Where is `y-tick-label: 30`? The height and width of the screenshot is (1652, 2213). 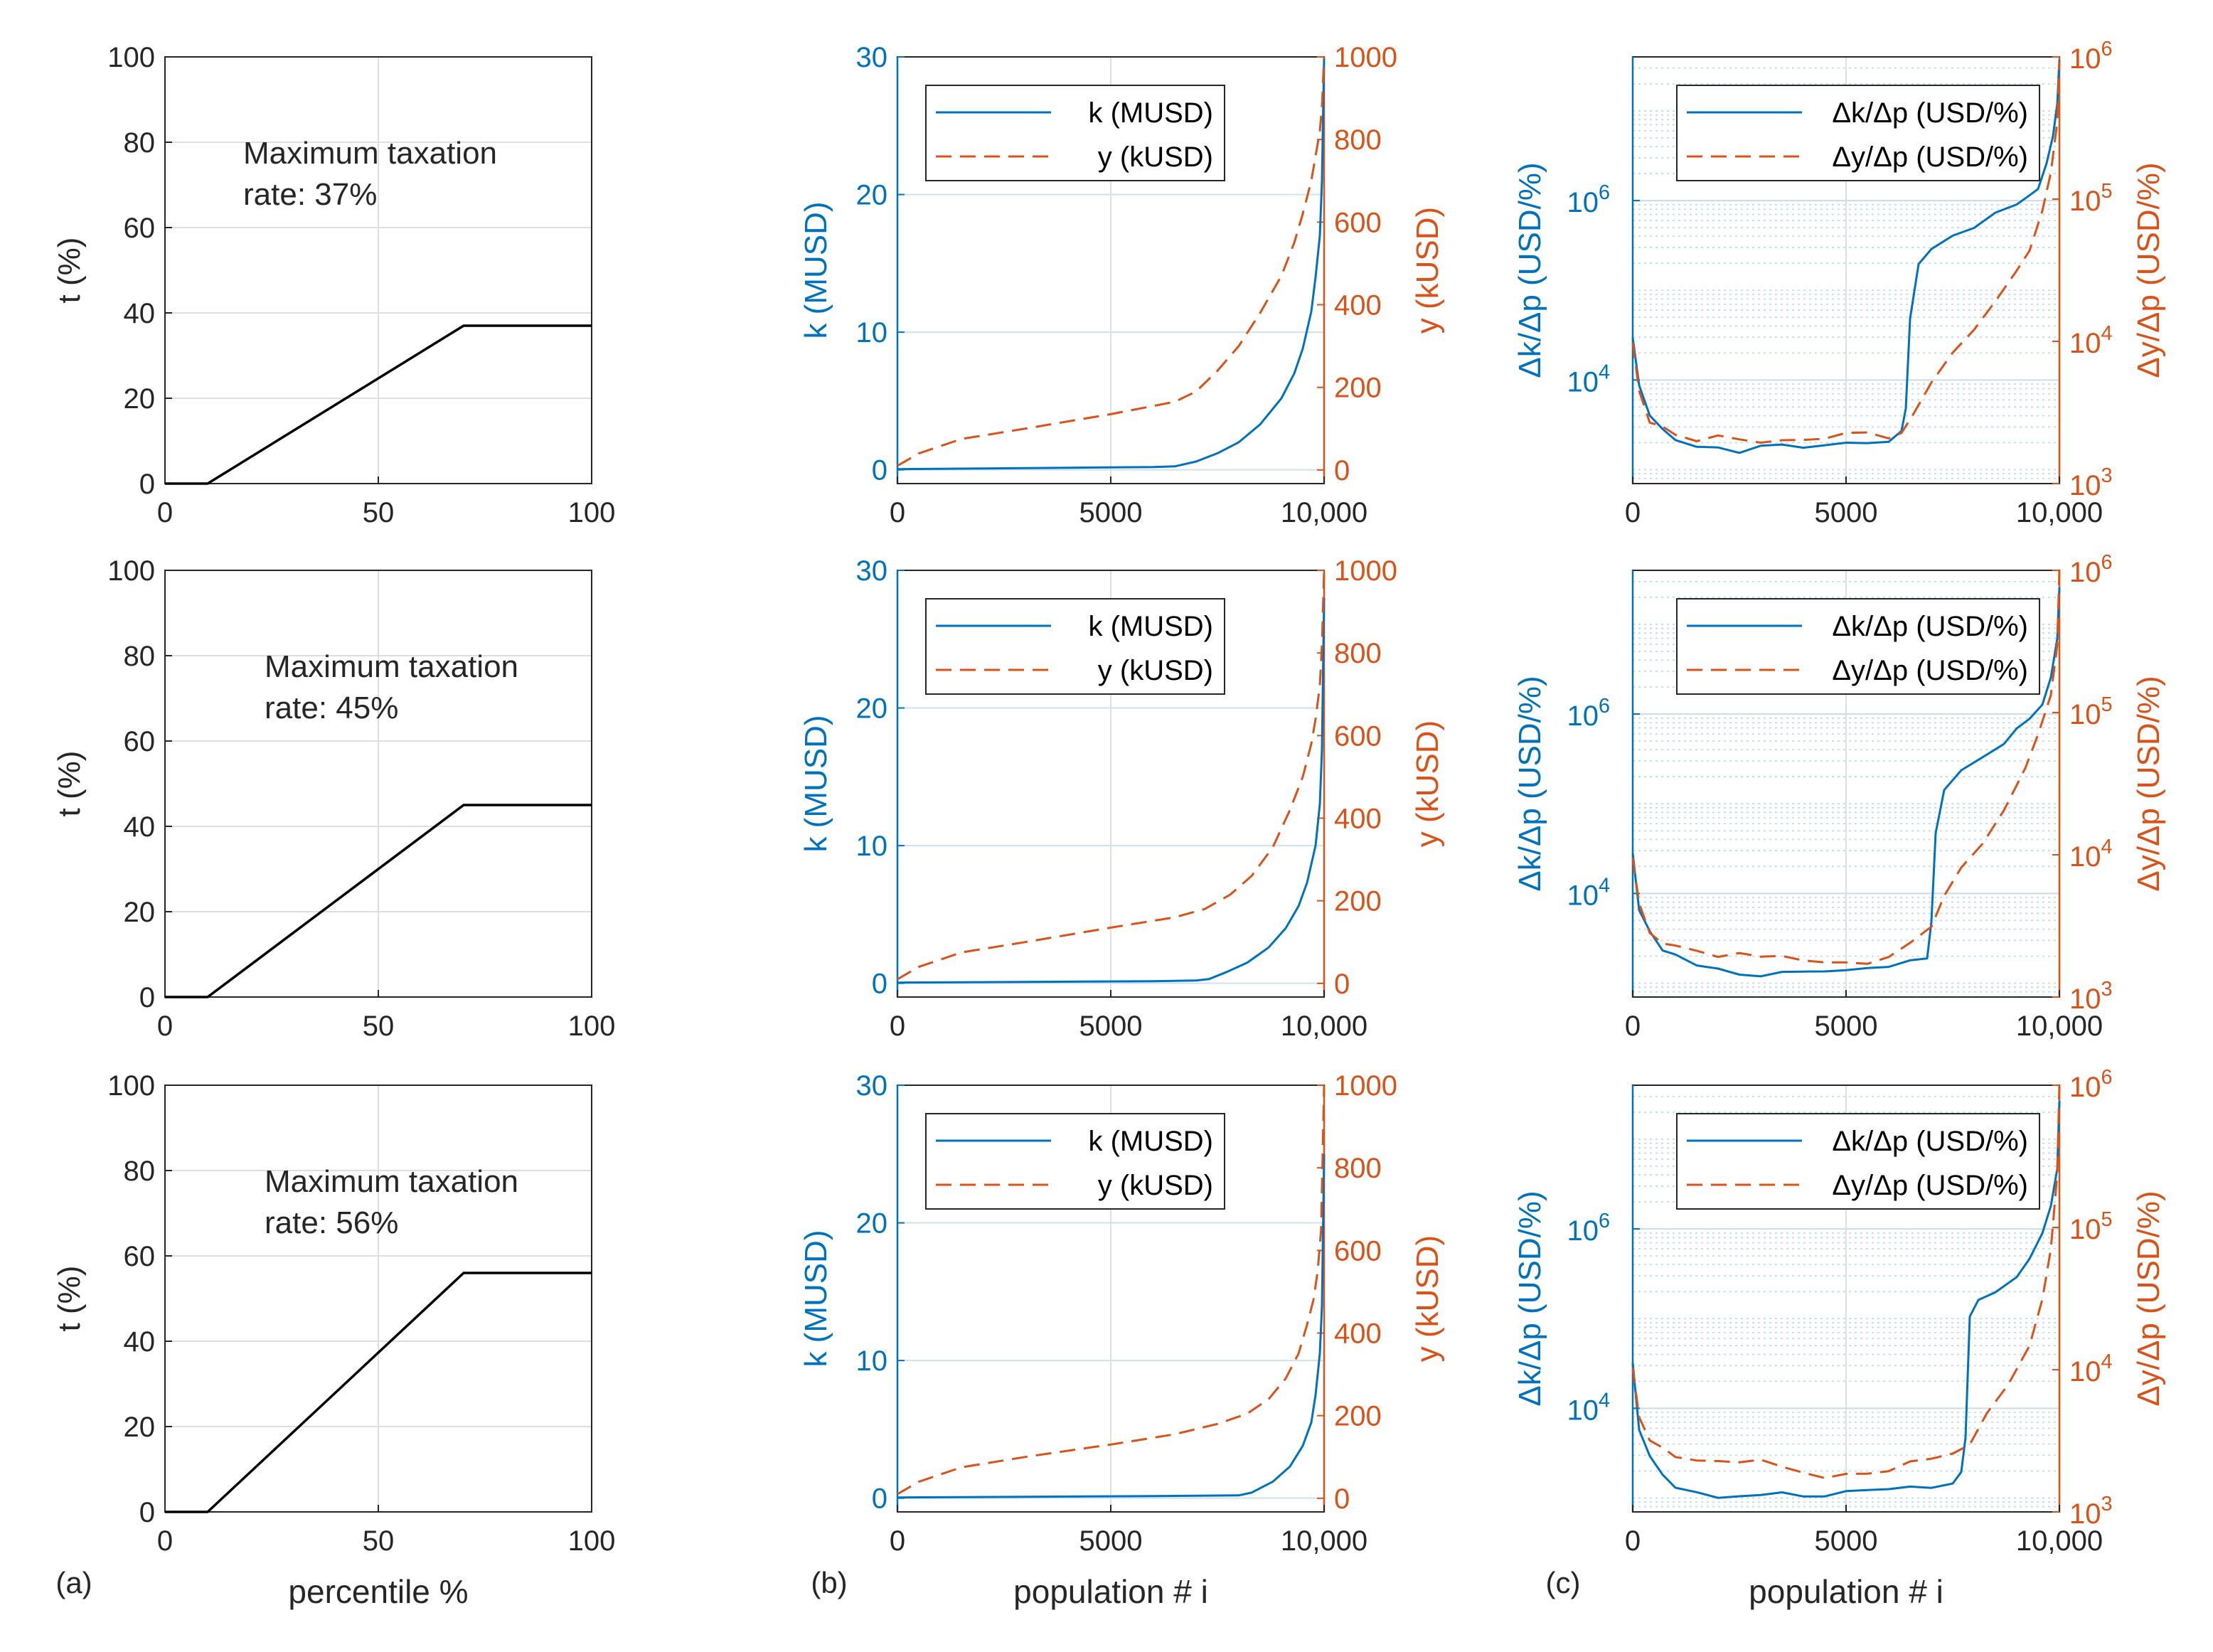 y-tick-label: 30 is located at coordinates (872, 571).